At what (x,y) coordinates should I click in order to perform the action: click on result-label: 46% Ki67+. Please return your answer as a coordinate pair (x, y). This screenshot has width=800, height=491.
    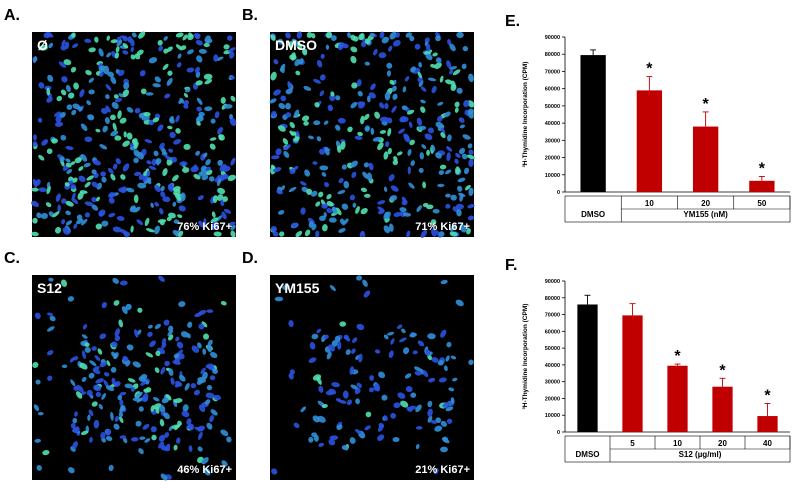
    Looking at the image, I should click on (204, 470).